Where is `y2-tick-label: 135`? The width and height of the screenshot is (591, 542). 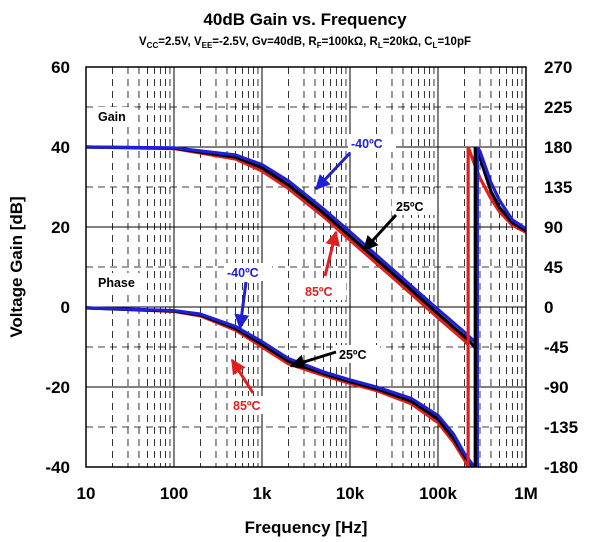
y2-tick-label: 135 is located at coordinates (558, 187).